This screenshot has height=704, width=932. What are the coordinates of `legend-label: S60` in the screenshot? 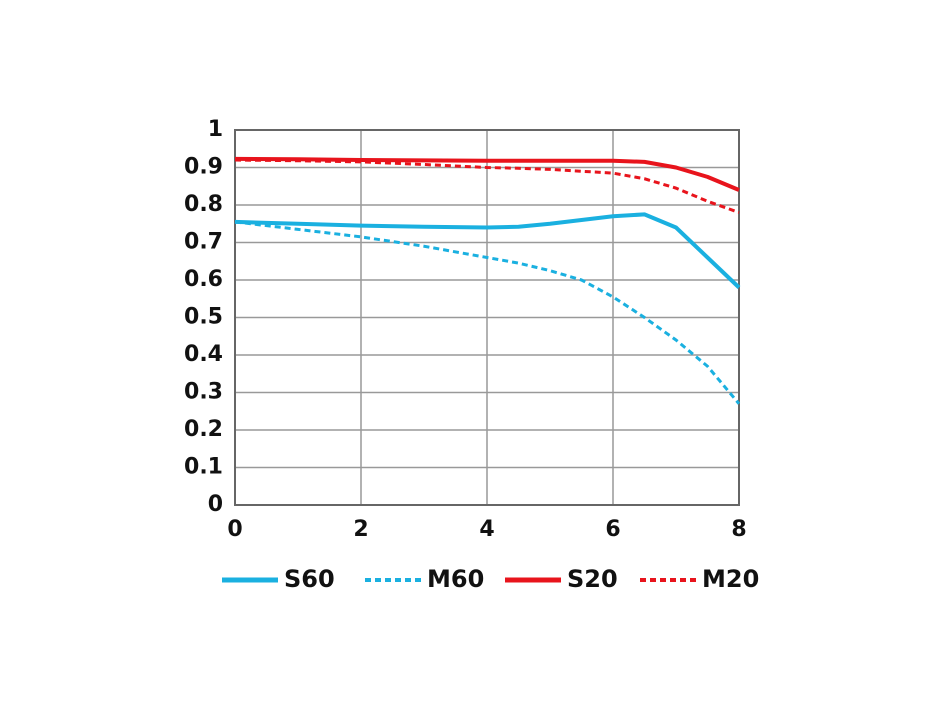 It's located at (309, 579).